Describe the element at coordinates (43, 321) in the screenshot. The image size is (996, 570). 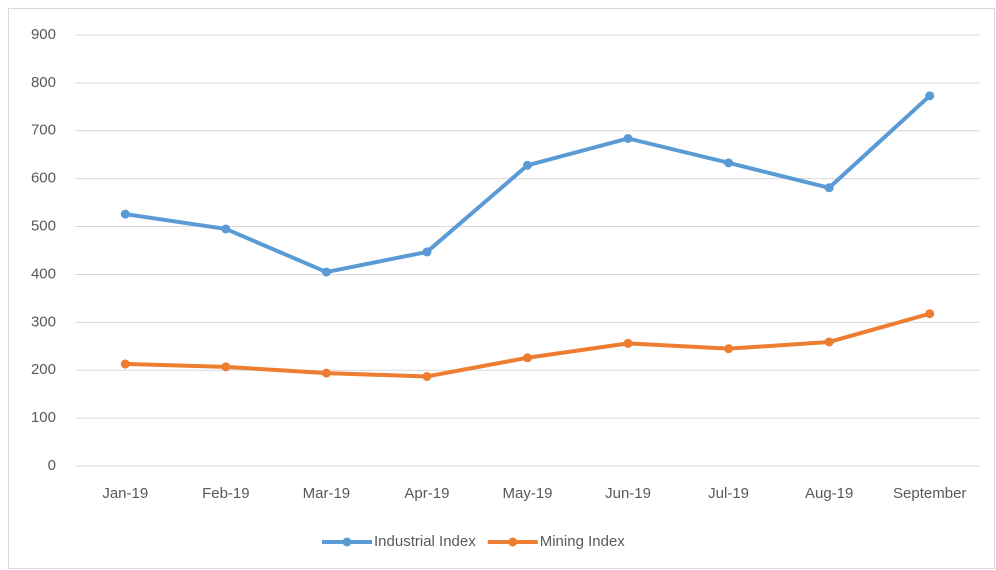
I see `y-tick-label: 300` at that location.